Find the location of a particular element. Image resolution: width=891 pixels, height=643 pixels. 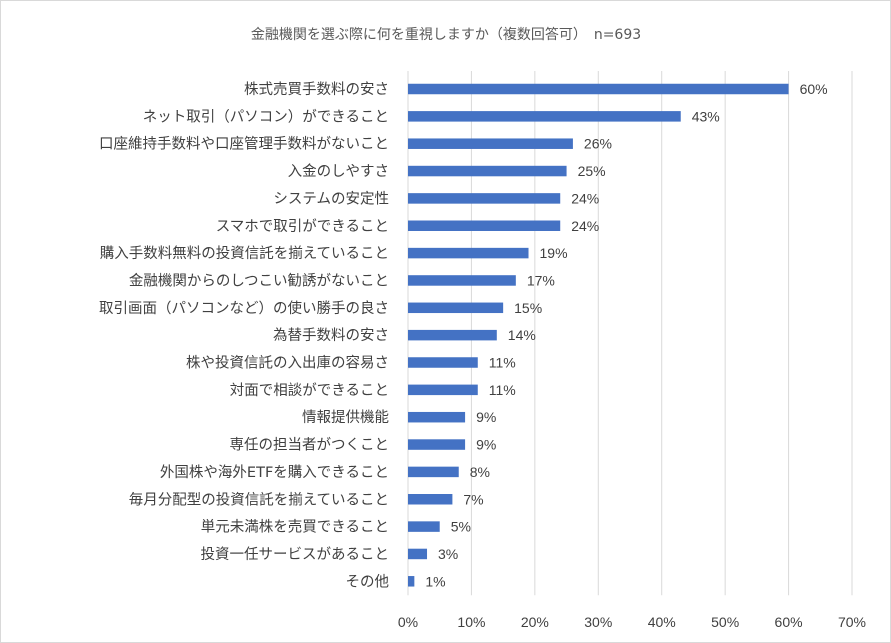

category-label: 外国株や海外ETFを購入できること is located at coordinates (274, 472).